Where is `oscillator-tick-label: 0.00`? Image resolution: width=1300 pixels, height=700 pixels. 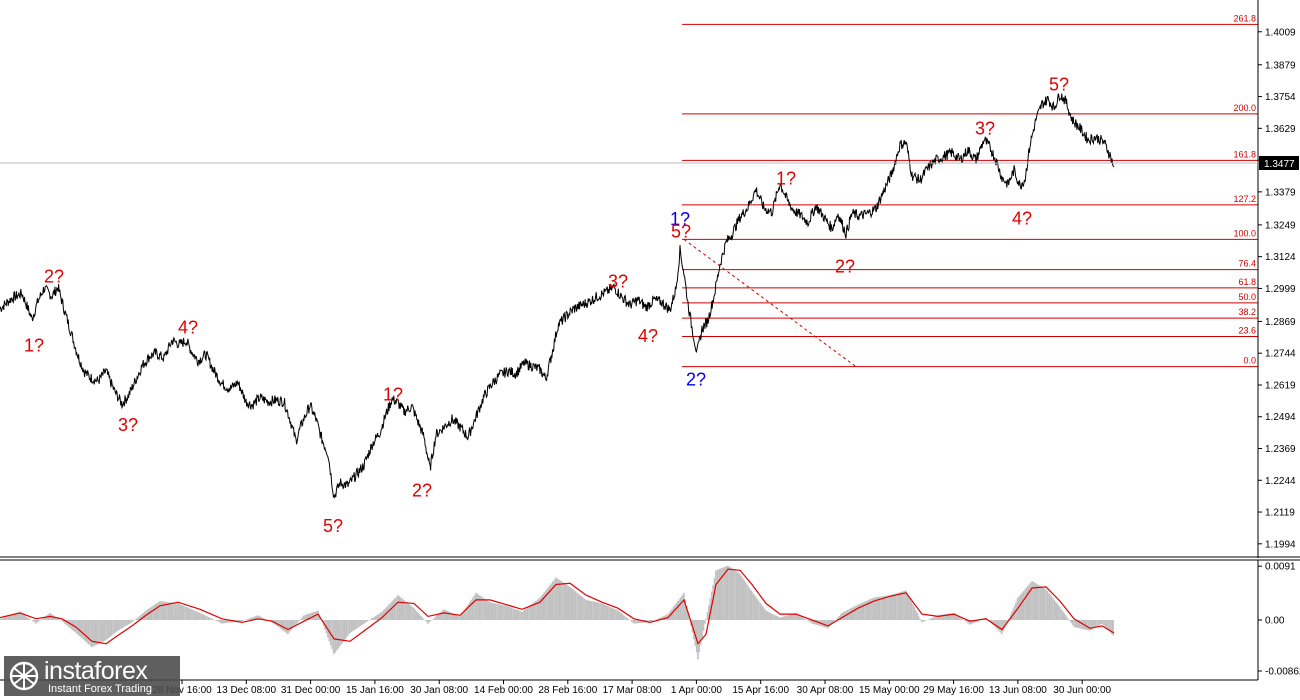 oscillator-tick-label: 0.00 is located at coordinates (1275, 621).